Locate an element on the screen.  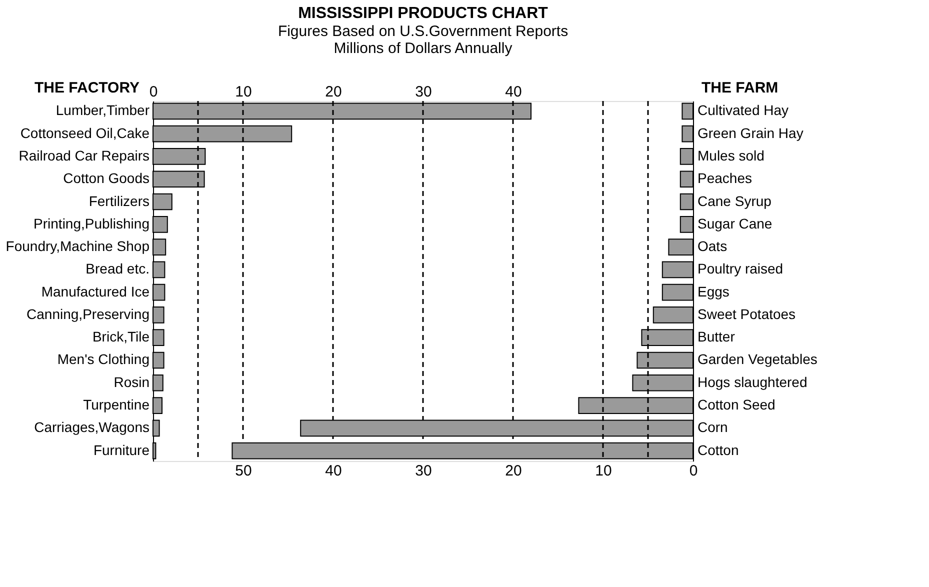
text: Millions of Dollars Annually is located at coordinates (423, 48).